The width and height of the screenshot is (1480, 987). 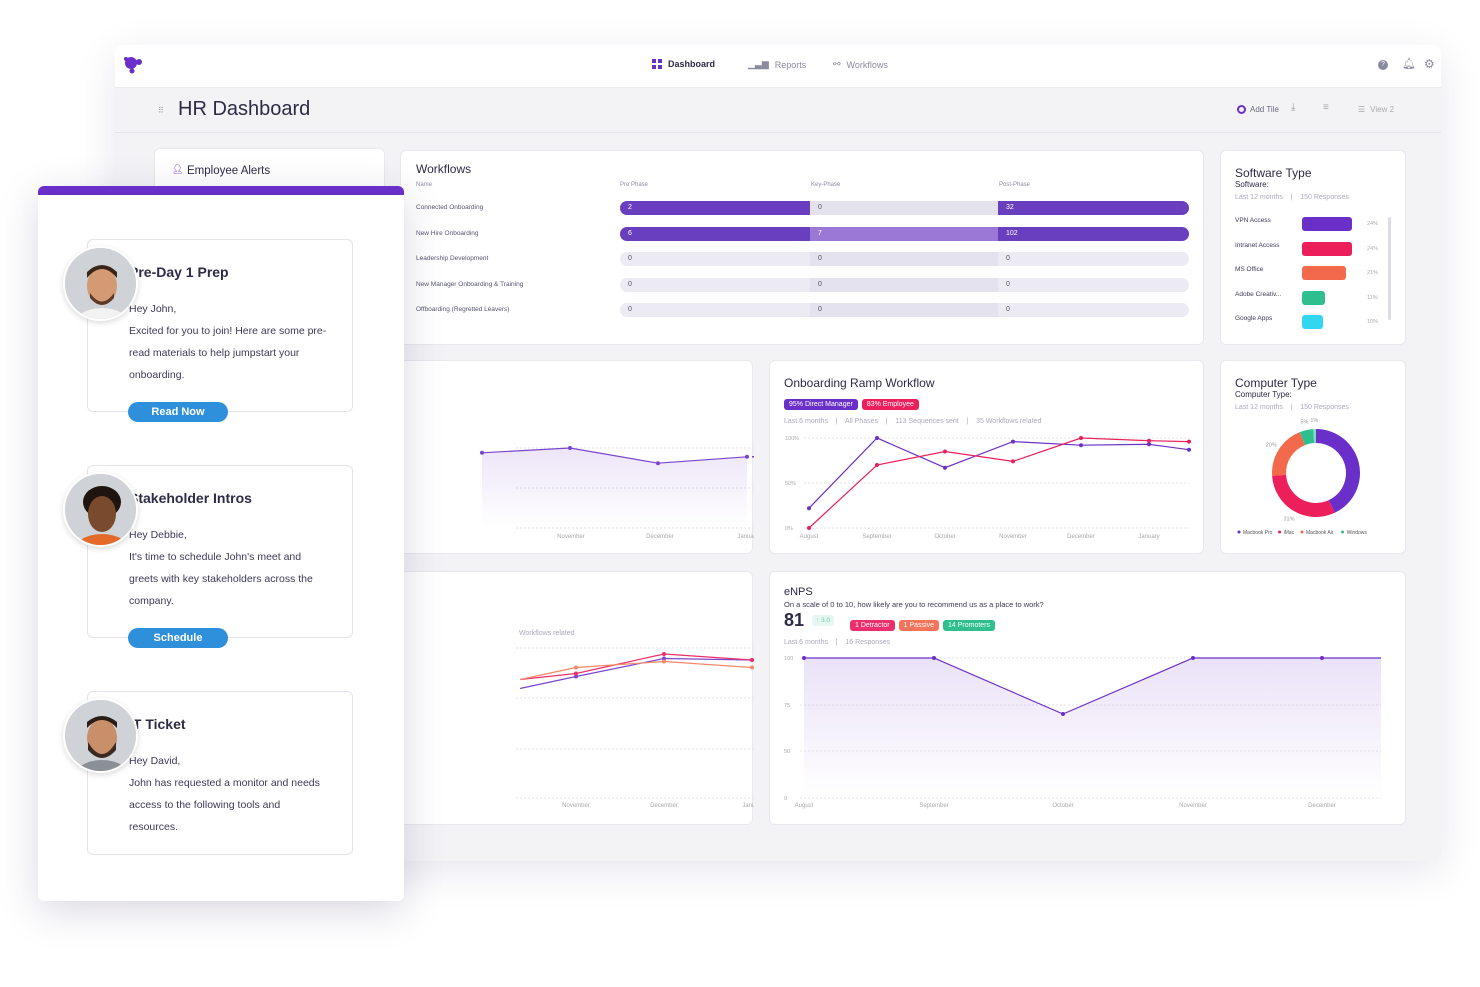 What do you see at coordinates (1093, 208) in the screenshot?
I see `post-phase-segment: 32` at bounding box center [1093, 208].